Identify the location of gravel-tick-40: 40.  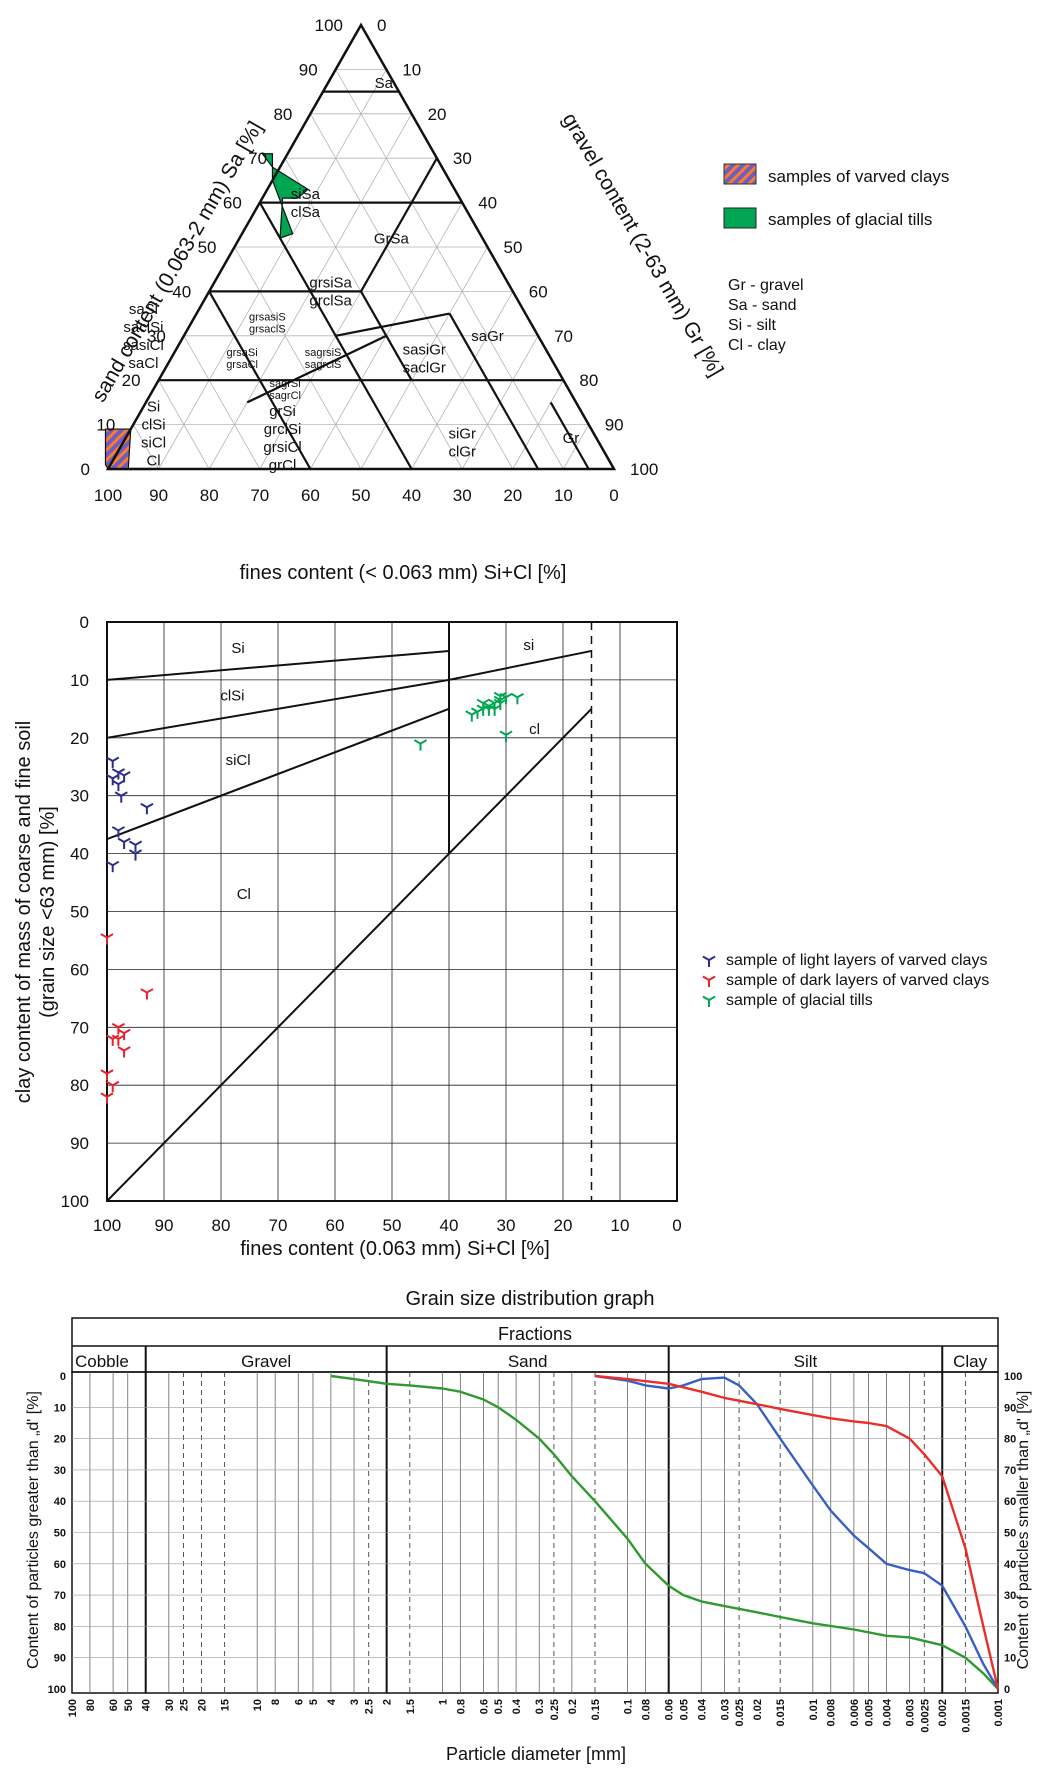
(487, 203).